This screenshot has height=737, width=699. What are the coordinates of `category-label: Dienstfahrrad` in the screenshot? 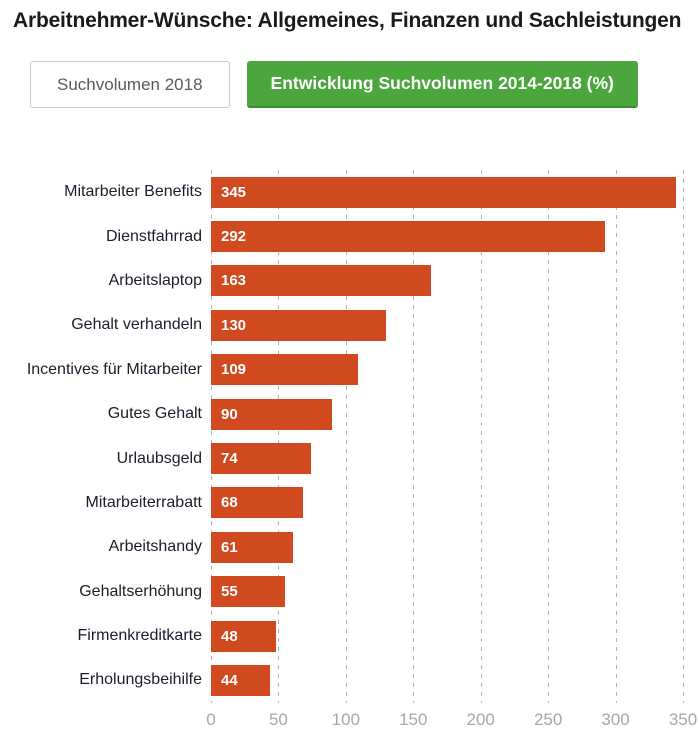 It's located at (153, 236).